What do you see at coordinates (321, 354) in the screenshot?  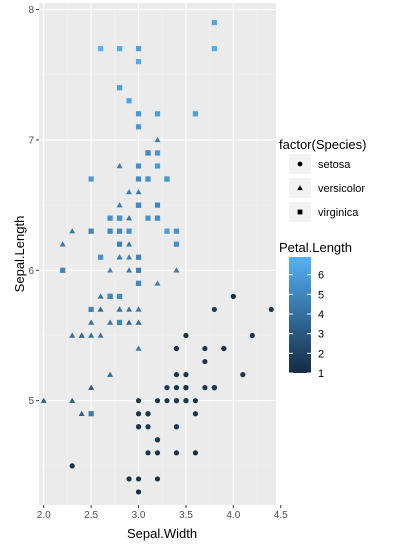 I see `color-bar-label: 2` at bounding box center [321, 354].